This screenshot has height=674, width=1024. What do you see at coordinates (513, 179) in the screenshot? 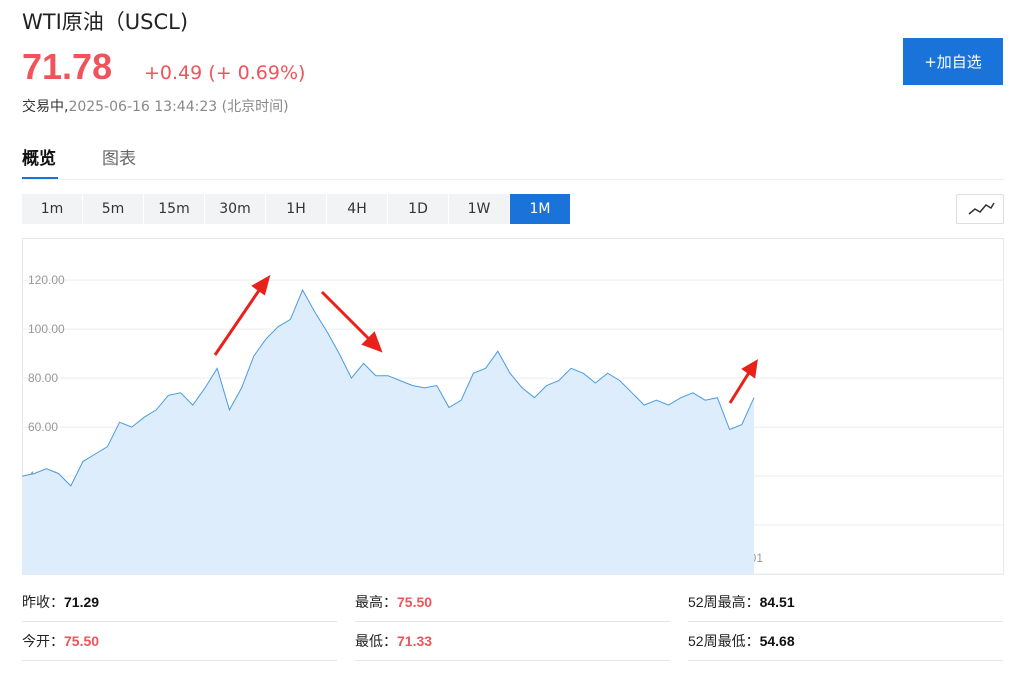
I see `divider` at bounding box center [513, 179].